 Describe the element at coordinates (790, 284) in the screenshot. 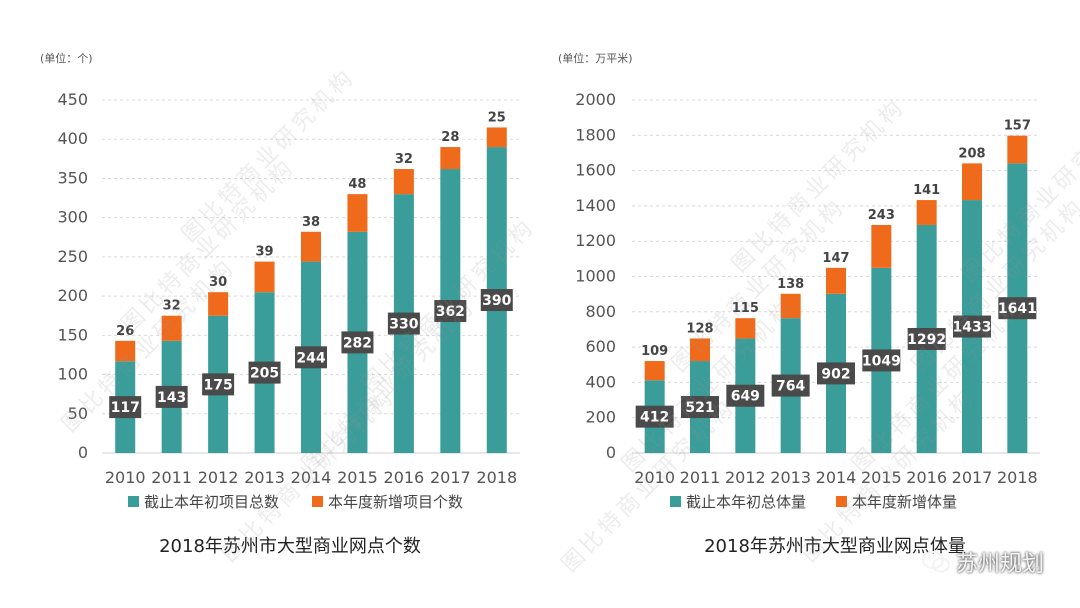

I see `data-label-new: 138` at that location.